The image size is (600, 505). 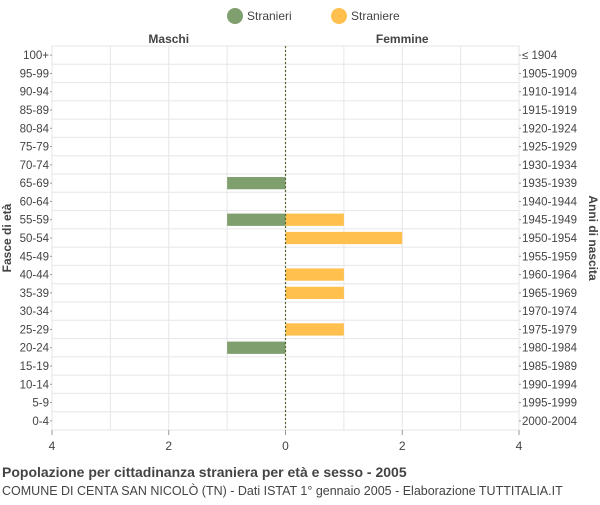 What do you see at coordinates (35, 129) in the screenshot?
I see `age-group-label: 80-84` at bounding box center [35, 129].